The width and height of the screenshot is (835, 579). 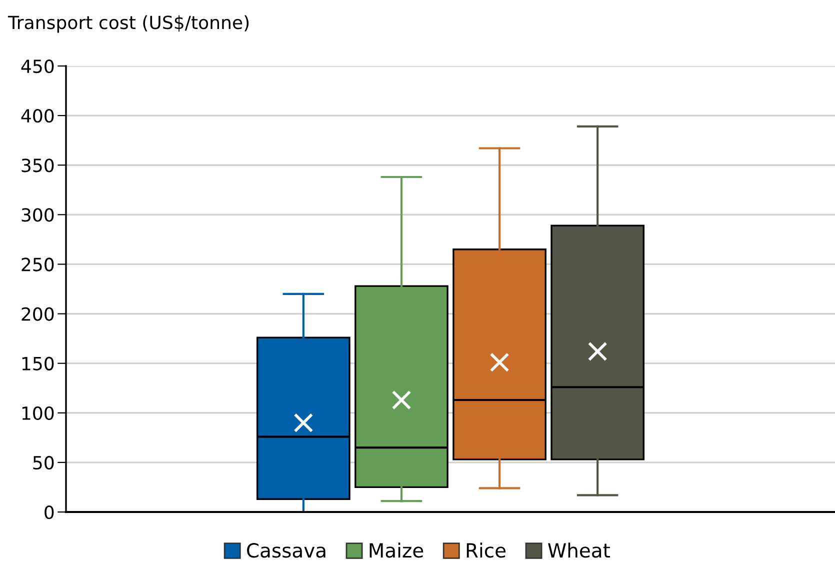 What do you see at coordinates (38, 413) in the screenshot?
I see `y-tick-label: 100` at bounding box center [38, 413].